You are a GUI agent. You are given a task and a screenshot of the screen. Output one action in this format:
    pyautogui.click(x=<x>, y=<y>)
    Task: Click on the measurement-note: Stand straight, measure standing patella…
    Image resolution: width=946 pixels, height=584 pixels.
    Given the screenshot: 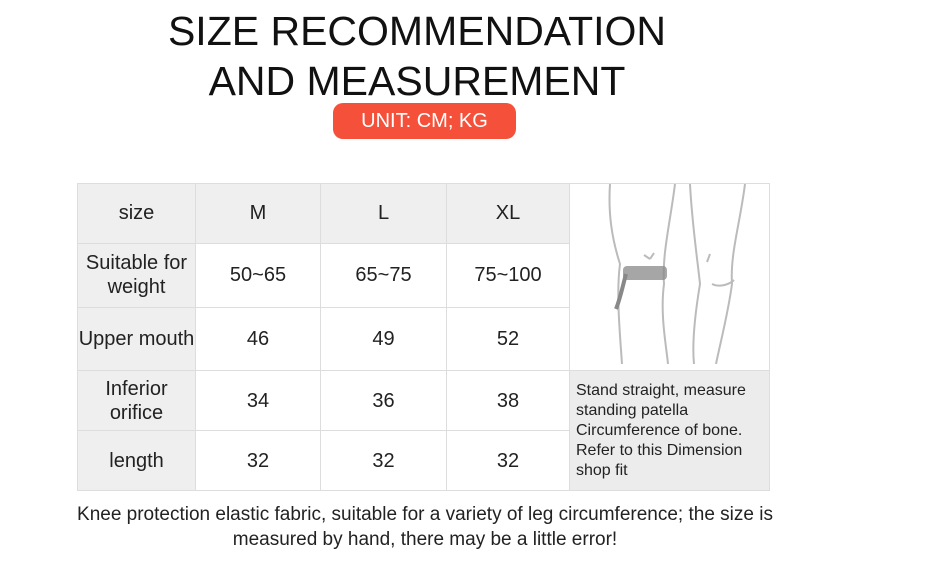 What is the action you would take?
    pyautogui.click(x=669, y=430)
    